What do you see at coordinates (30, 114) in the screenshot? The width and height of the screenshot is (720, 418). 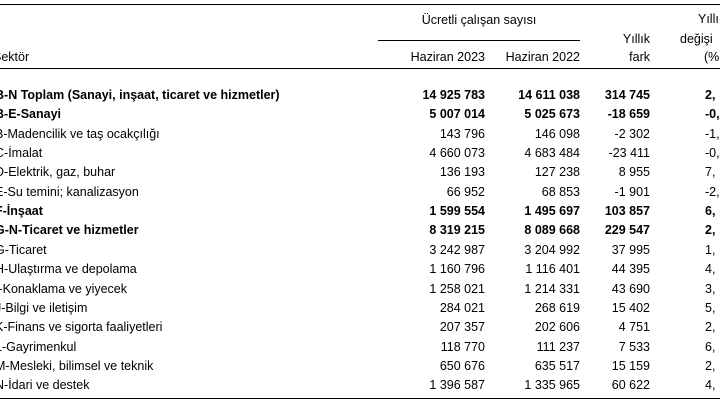 I see `row-label: B-E-Sanayi` at bounding box center [30, 114].